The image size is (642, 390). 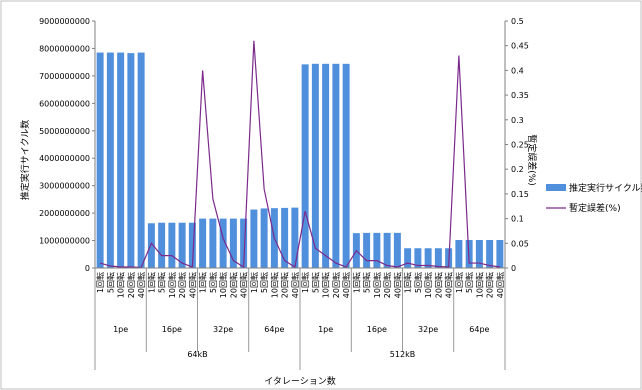 I want to click on right-tick-label: 0.05, so click(x=520, y=243).